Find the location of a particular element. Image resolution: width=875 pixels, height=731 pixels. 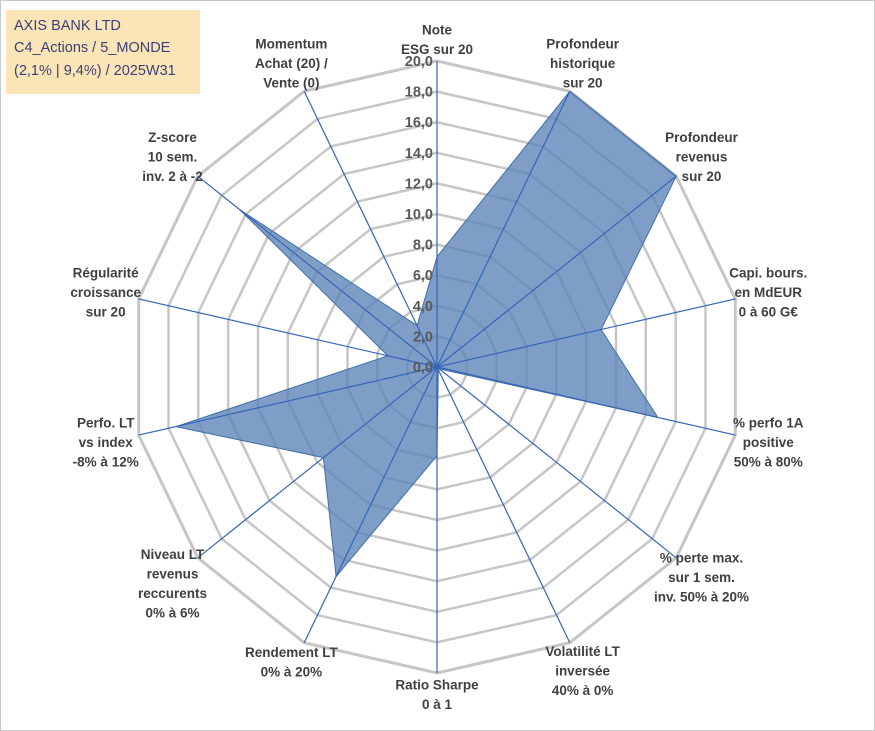

period-label: (2,1% | 9,4%) / 2025W31 is located at coordinates (95, 71).